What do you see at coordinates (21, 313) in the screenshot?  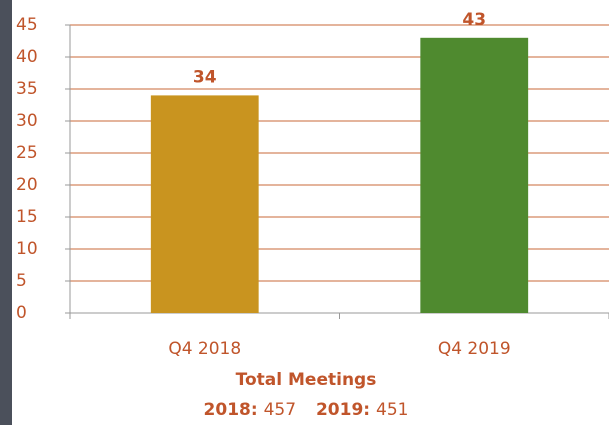 I see `y-tick-label: 0` at bounding box center [21, 313].